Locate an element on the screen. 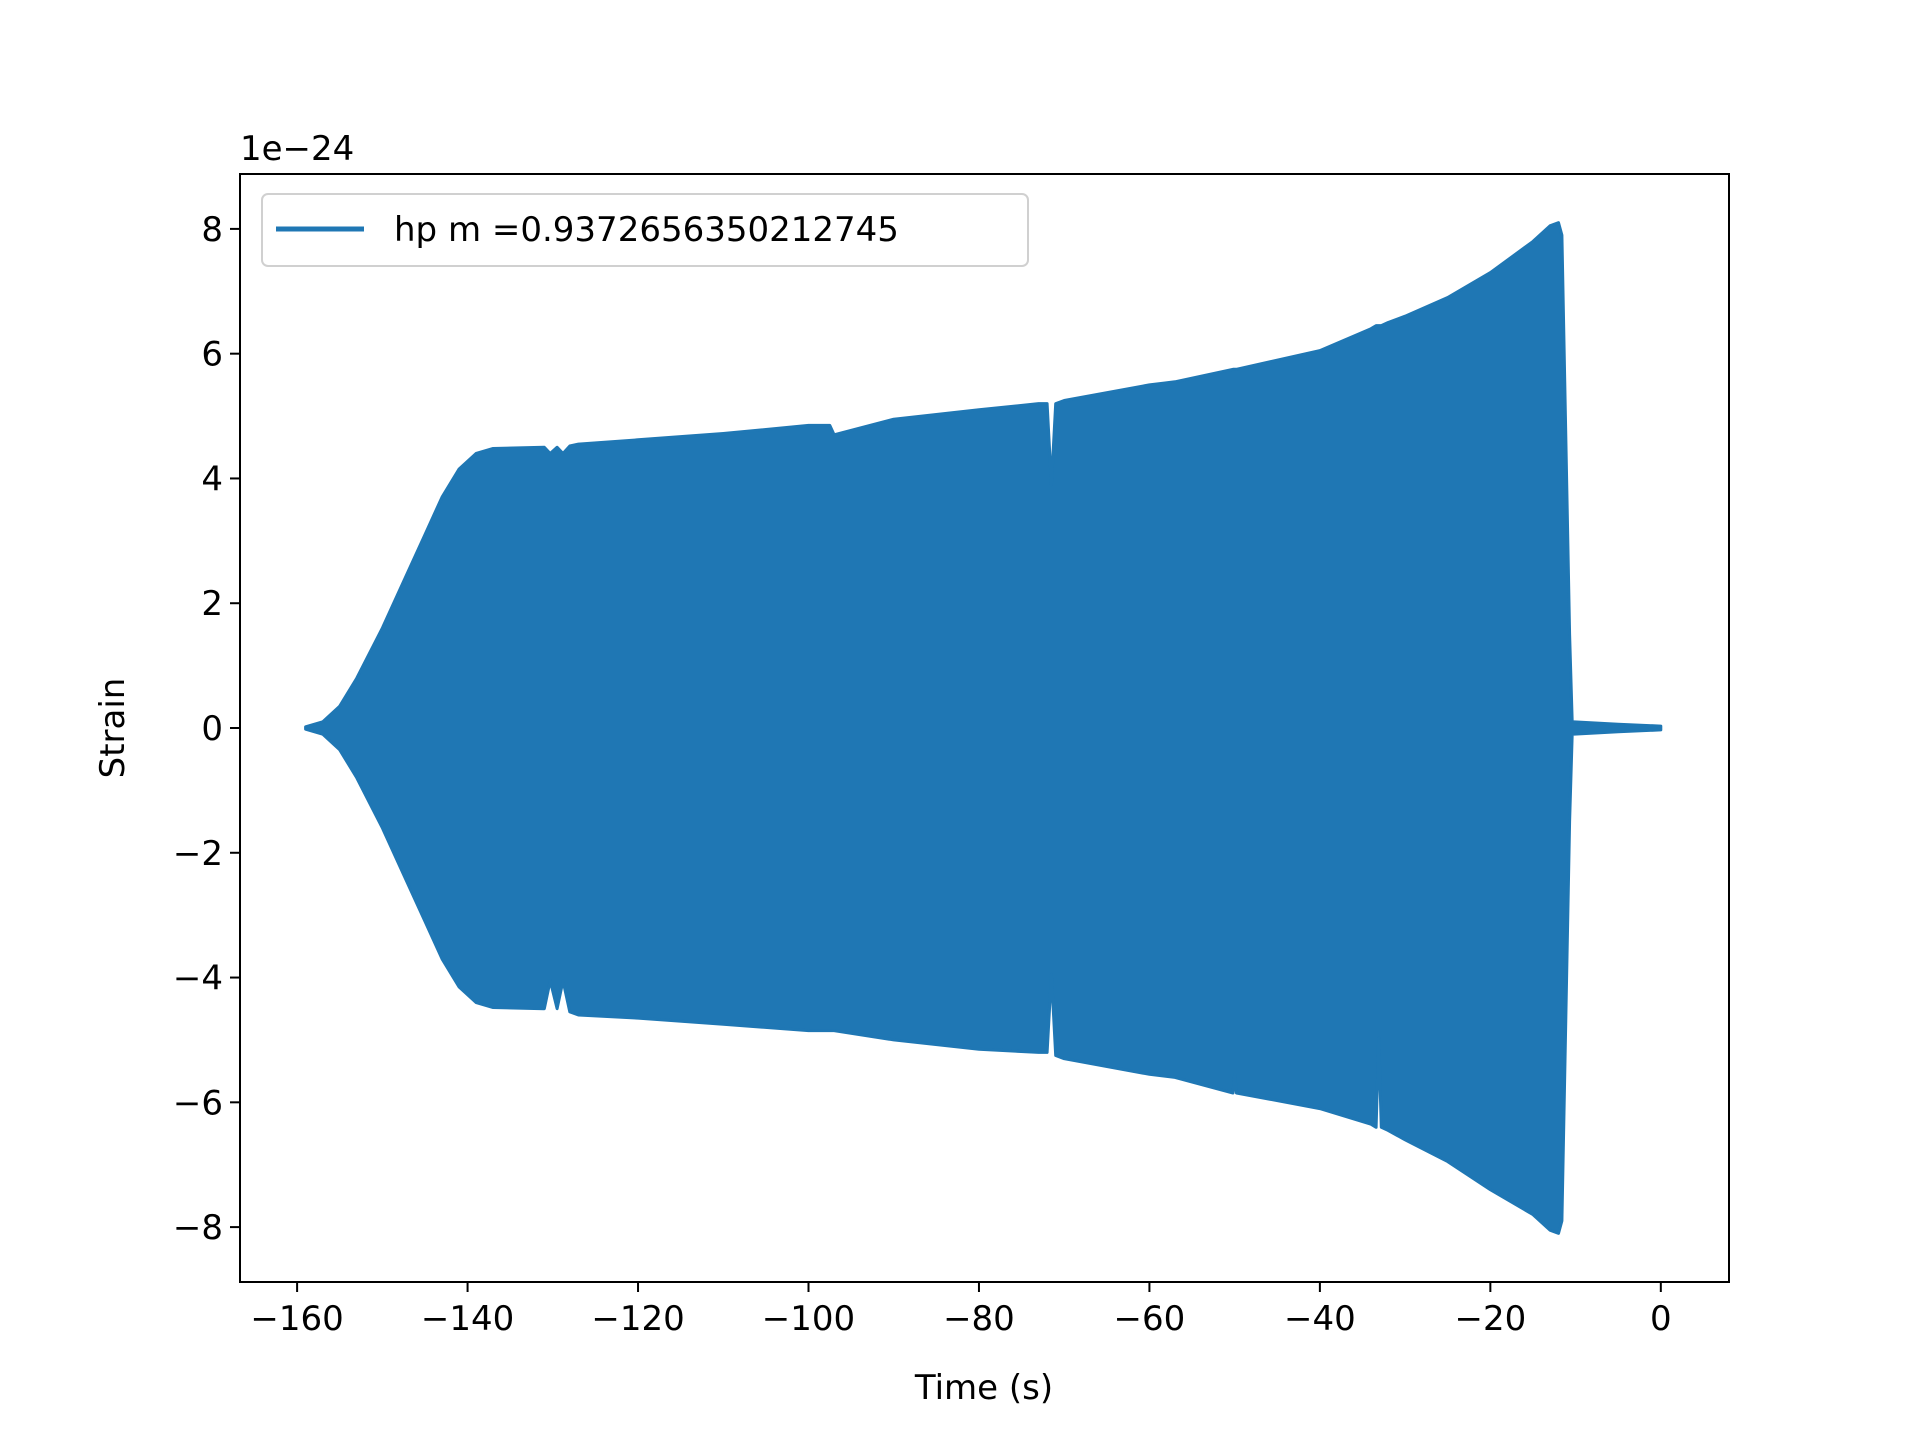 The image size is (1920, 1444). y-tick-label: 2 is located at coordinates (212, 604).